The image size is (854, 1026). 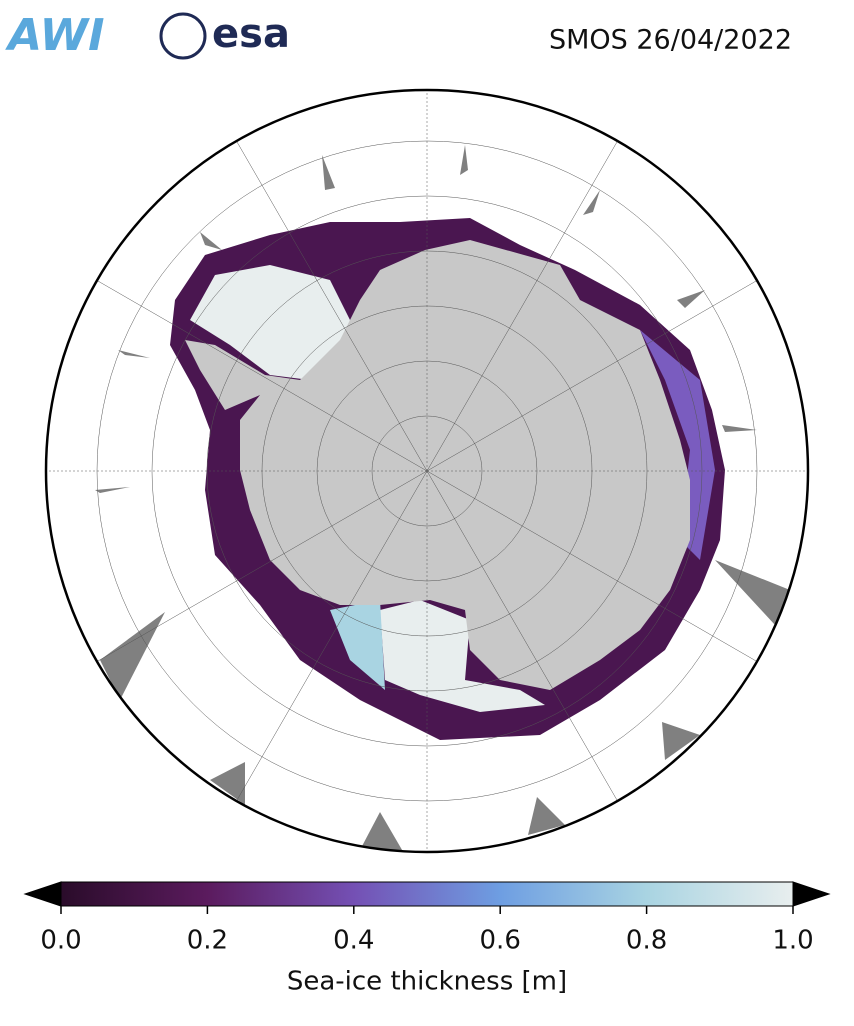 I want to click on colorbar: 0.0 0.2 0.4 0.6 0.8 1.0, so click(x=427, y=918).